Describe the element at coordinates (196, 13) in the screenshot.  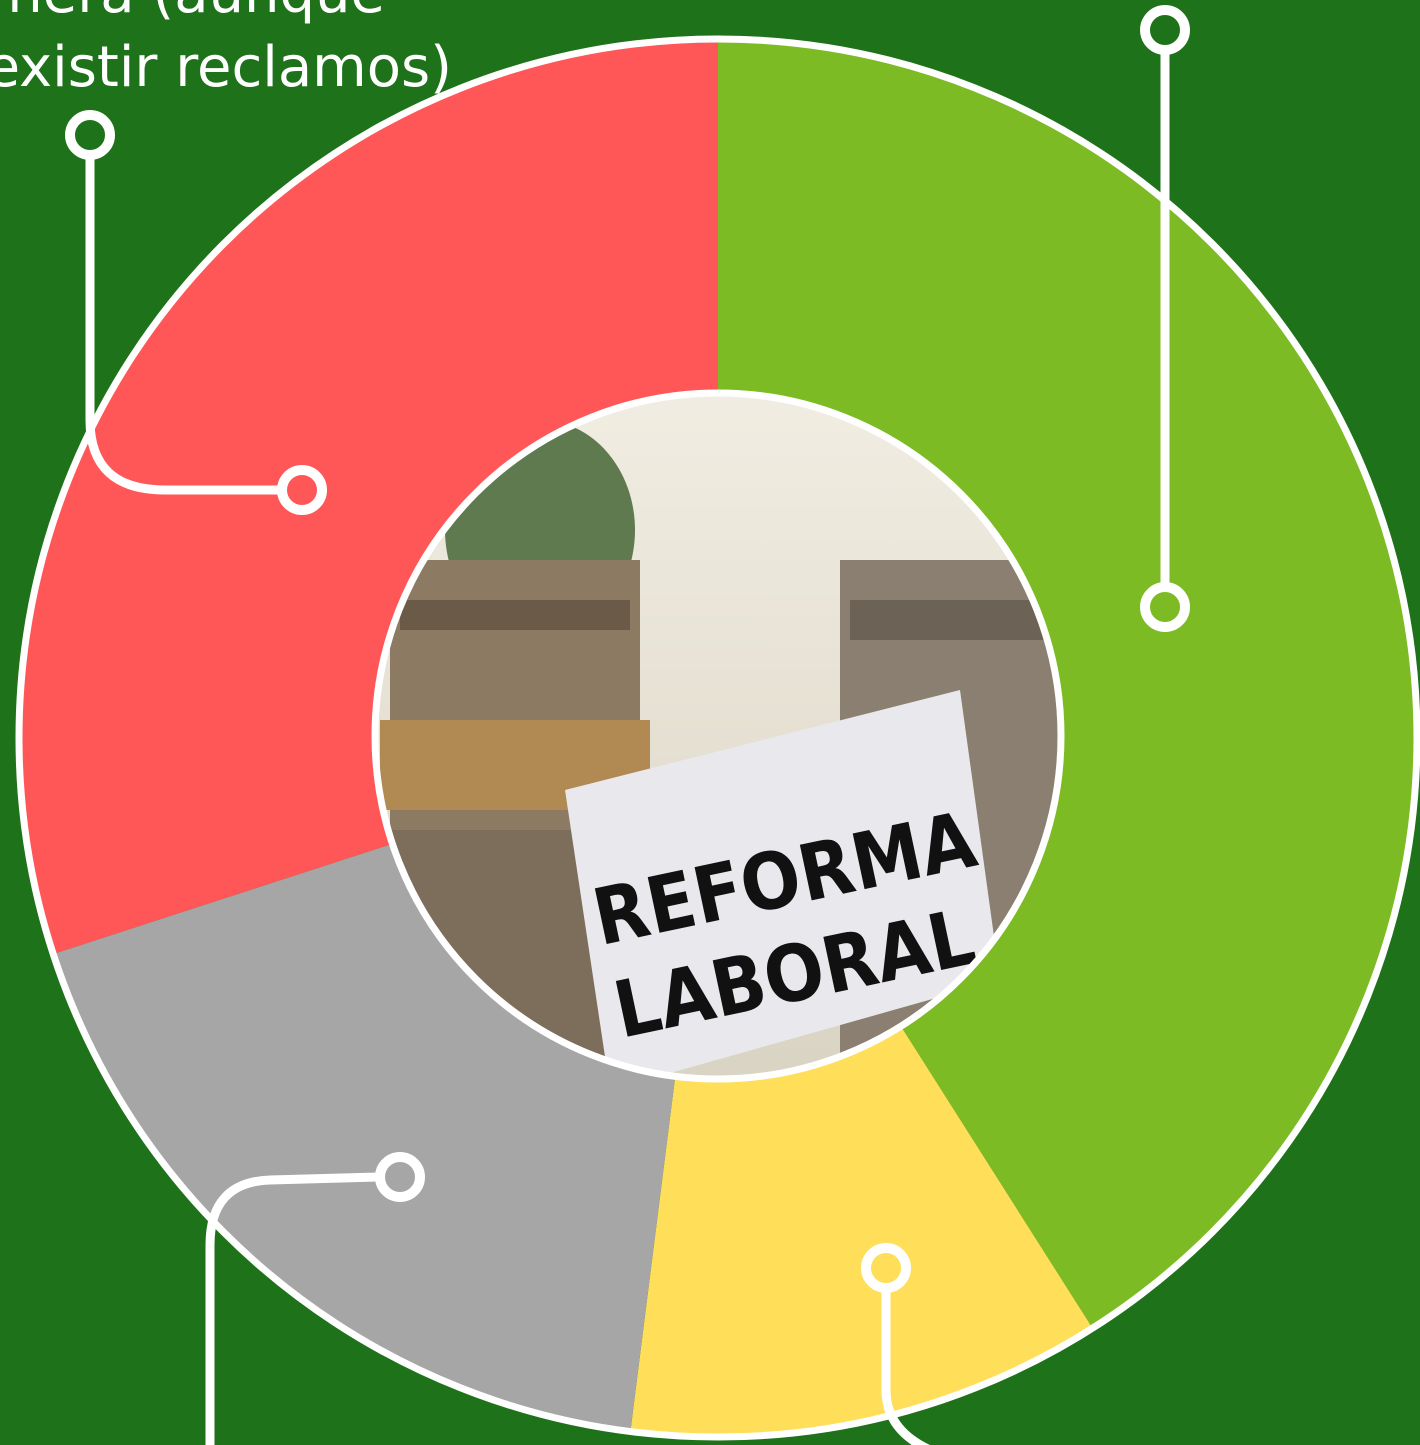
I see `annotation: nera (aunque` at that location.